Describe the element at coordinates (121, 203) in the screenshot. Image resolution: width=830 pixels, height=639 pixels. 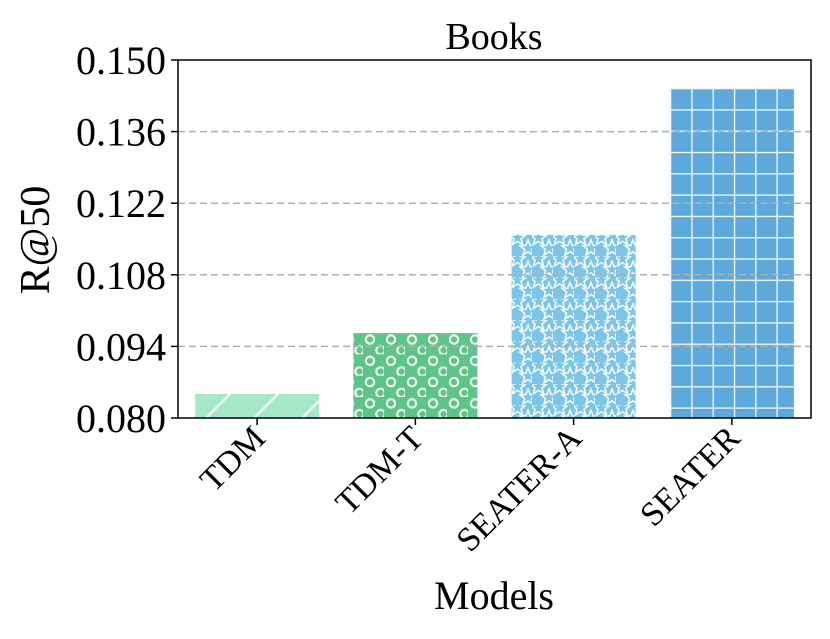
I see `y-tick-label: 0.122` at that location.